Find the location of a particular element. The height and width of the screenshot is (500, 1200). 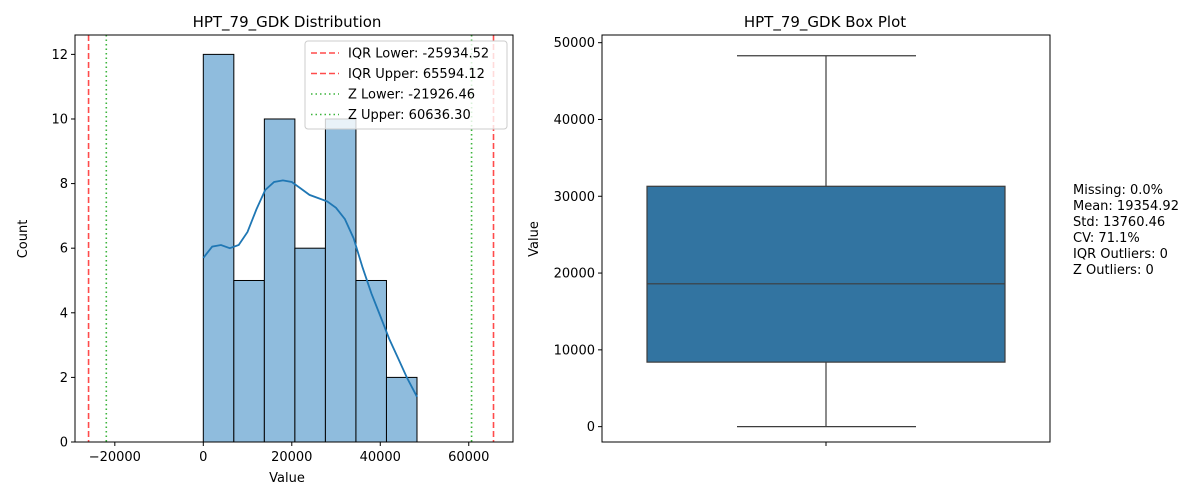

iqr-box is located at coordinates (826, 274).